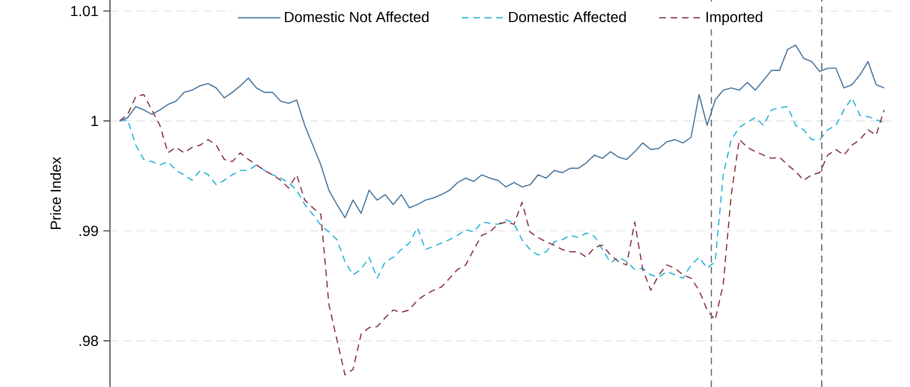 The height and width of the screenshot is (387, 910). Describe the element at coordinates (89, 231) in the screenshot. I see `y-tick-label: .99` at that location.